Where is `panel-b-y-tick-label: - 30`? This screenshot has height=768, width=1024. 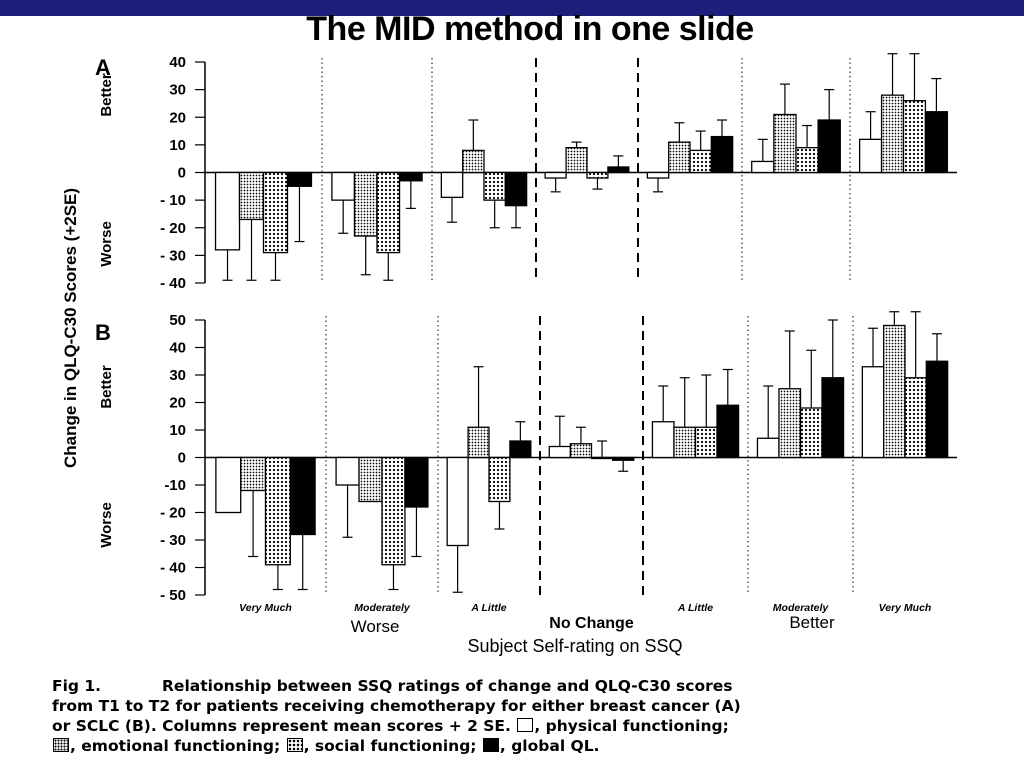
panel-b-y-tick-label: - 30 is located at coordinates (173, 540).